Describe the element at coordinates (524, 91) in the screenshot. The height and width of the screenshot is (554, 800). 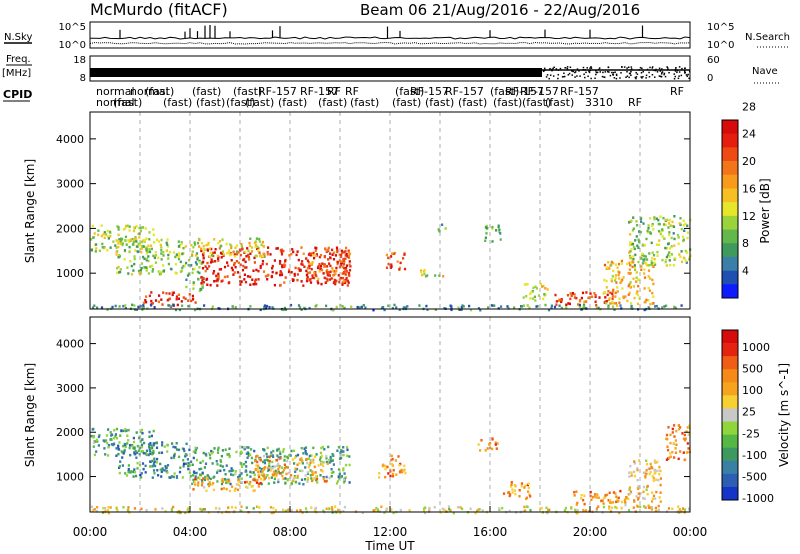
I see `cpid-label-row1: RF-157` at that location.